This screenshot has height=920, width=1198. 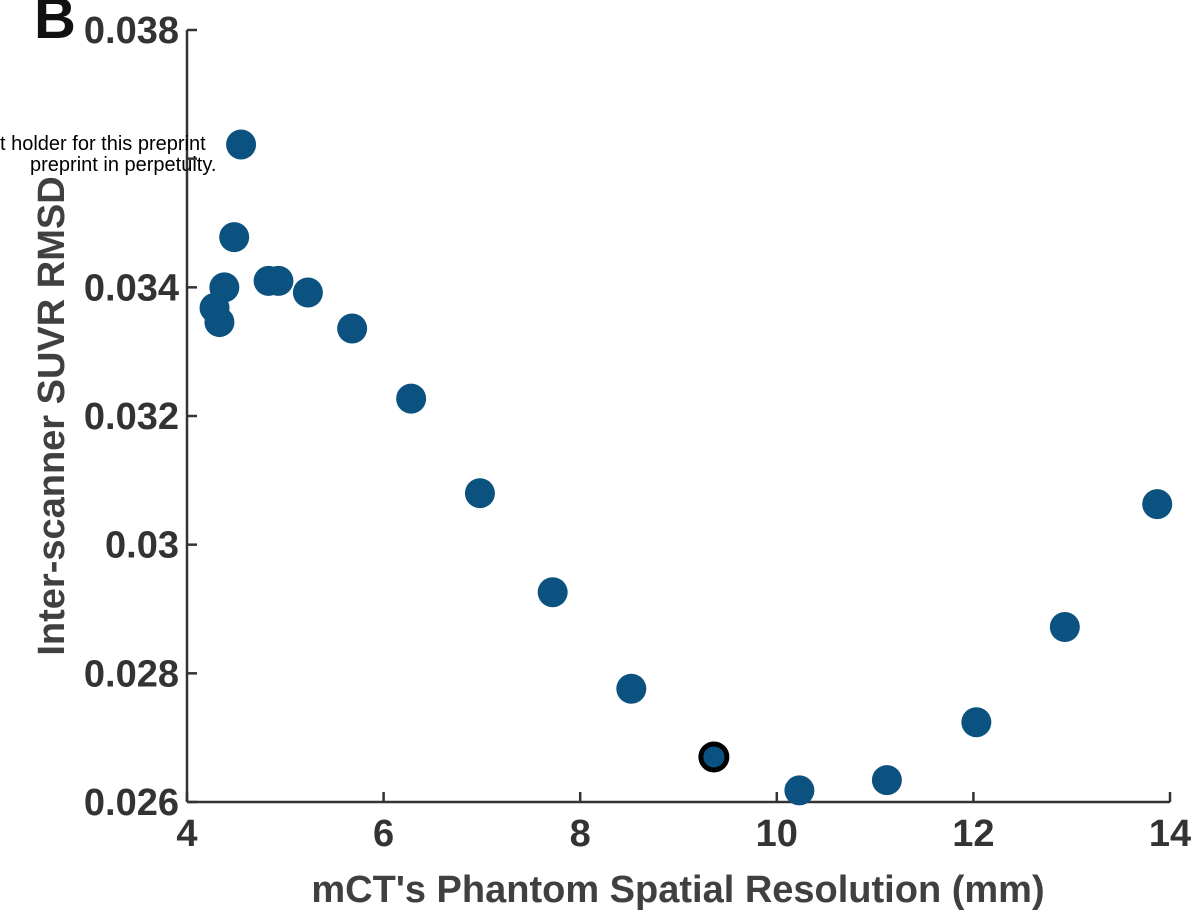 I want to click on watermark-line-1: t holder for this preprint, so click(x=103, y=144).